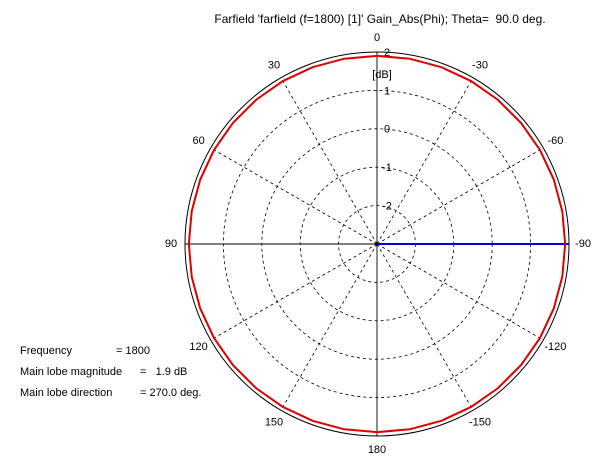 This screenshot has height=470, width=600. I want to click on theta-tick-label: 0, so click(377, 38).